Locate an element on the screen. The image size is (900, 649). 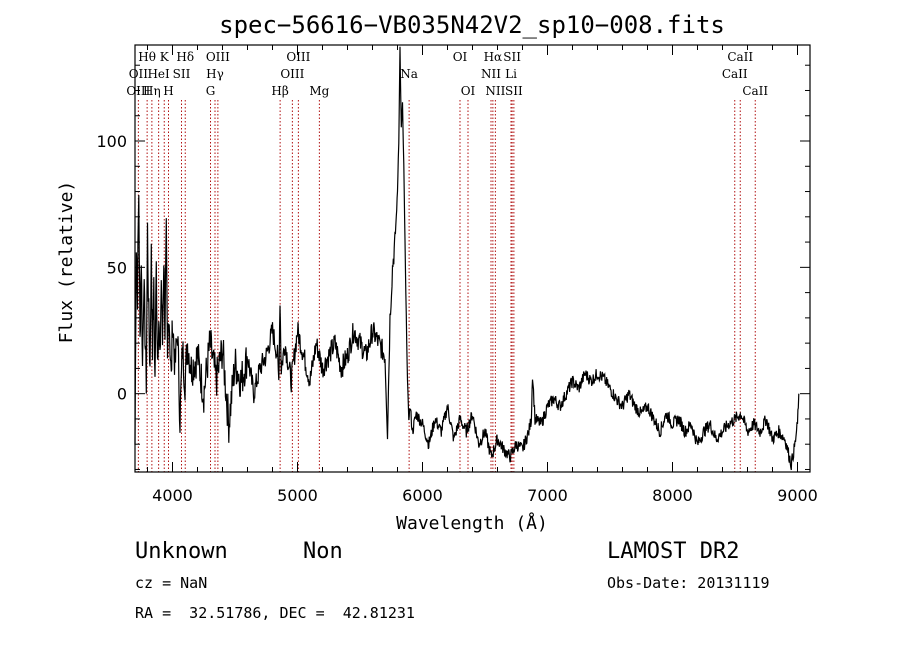
x-tick-label: 6000 is located at coordinates (422, 495).